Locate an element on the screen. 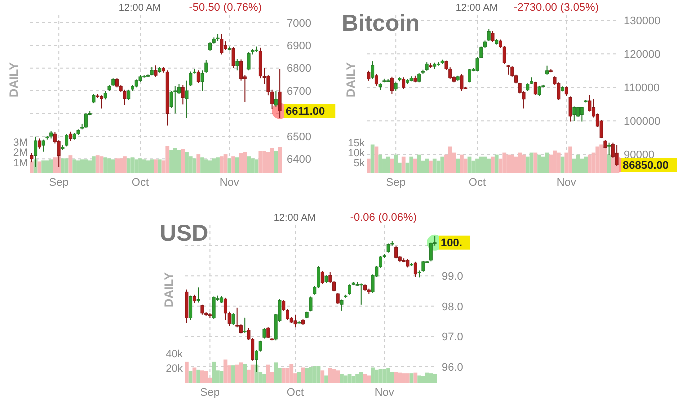  y-tick-label: 99.0 is located at coordinates (453, 277).